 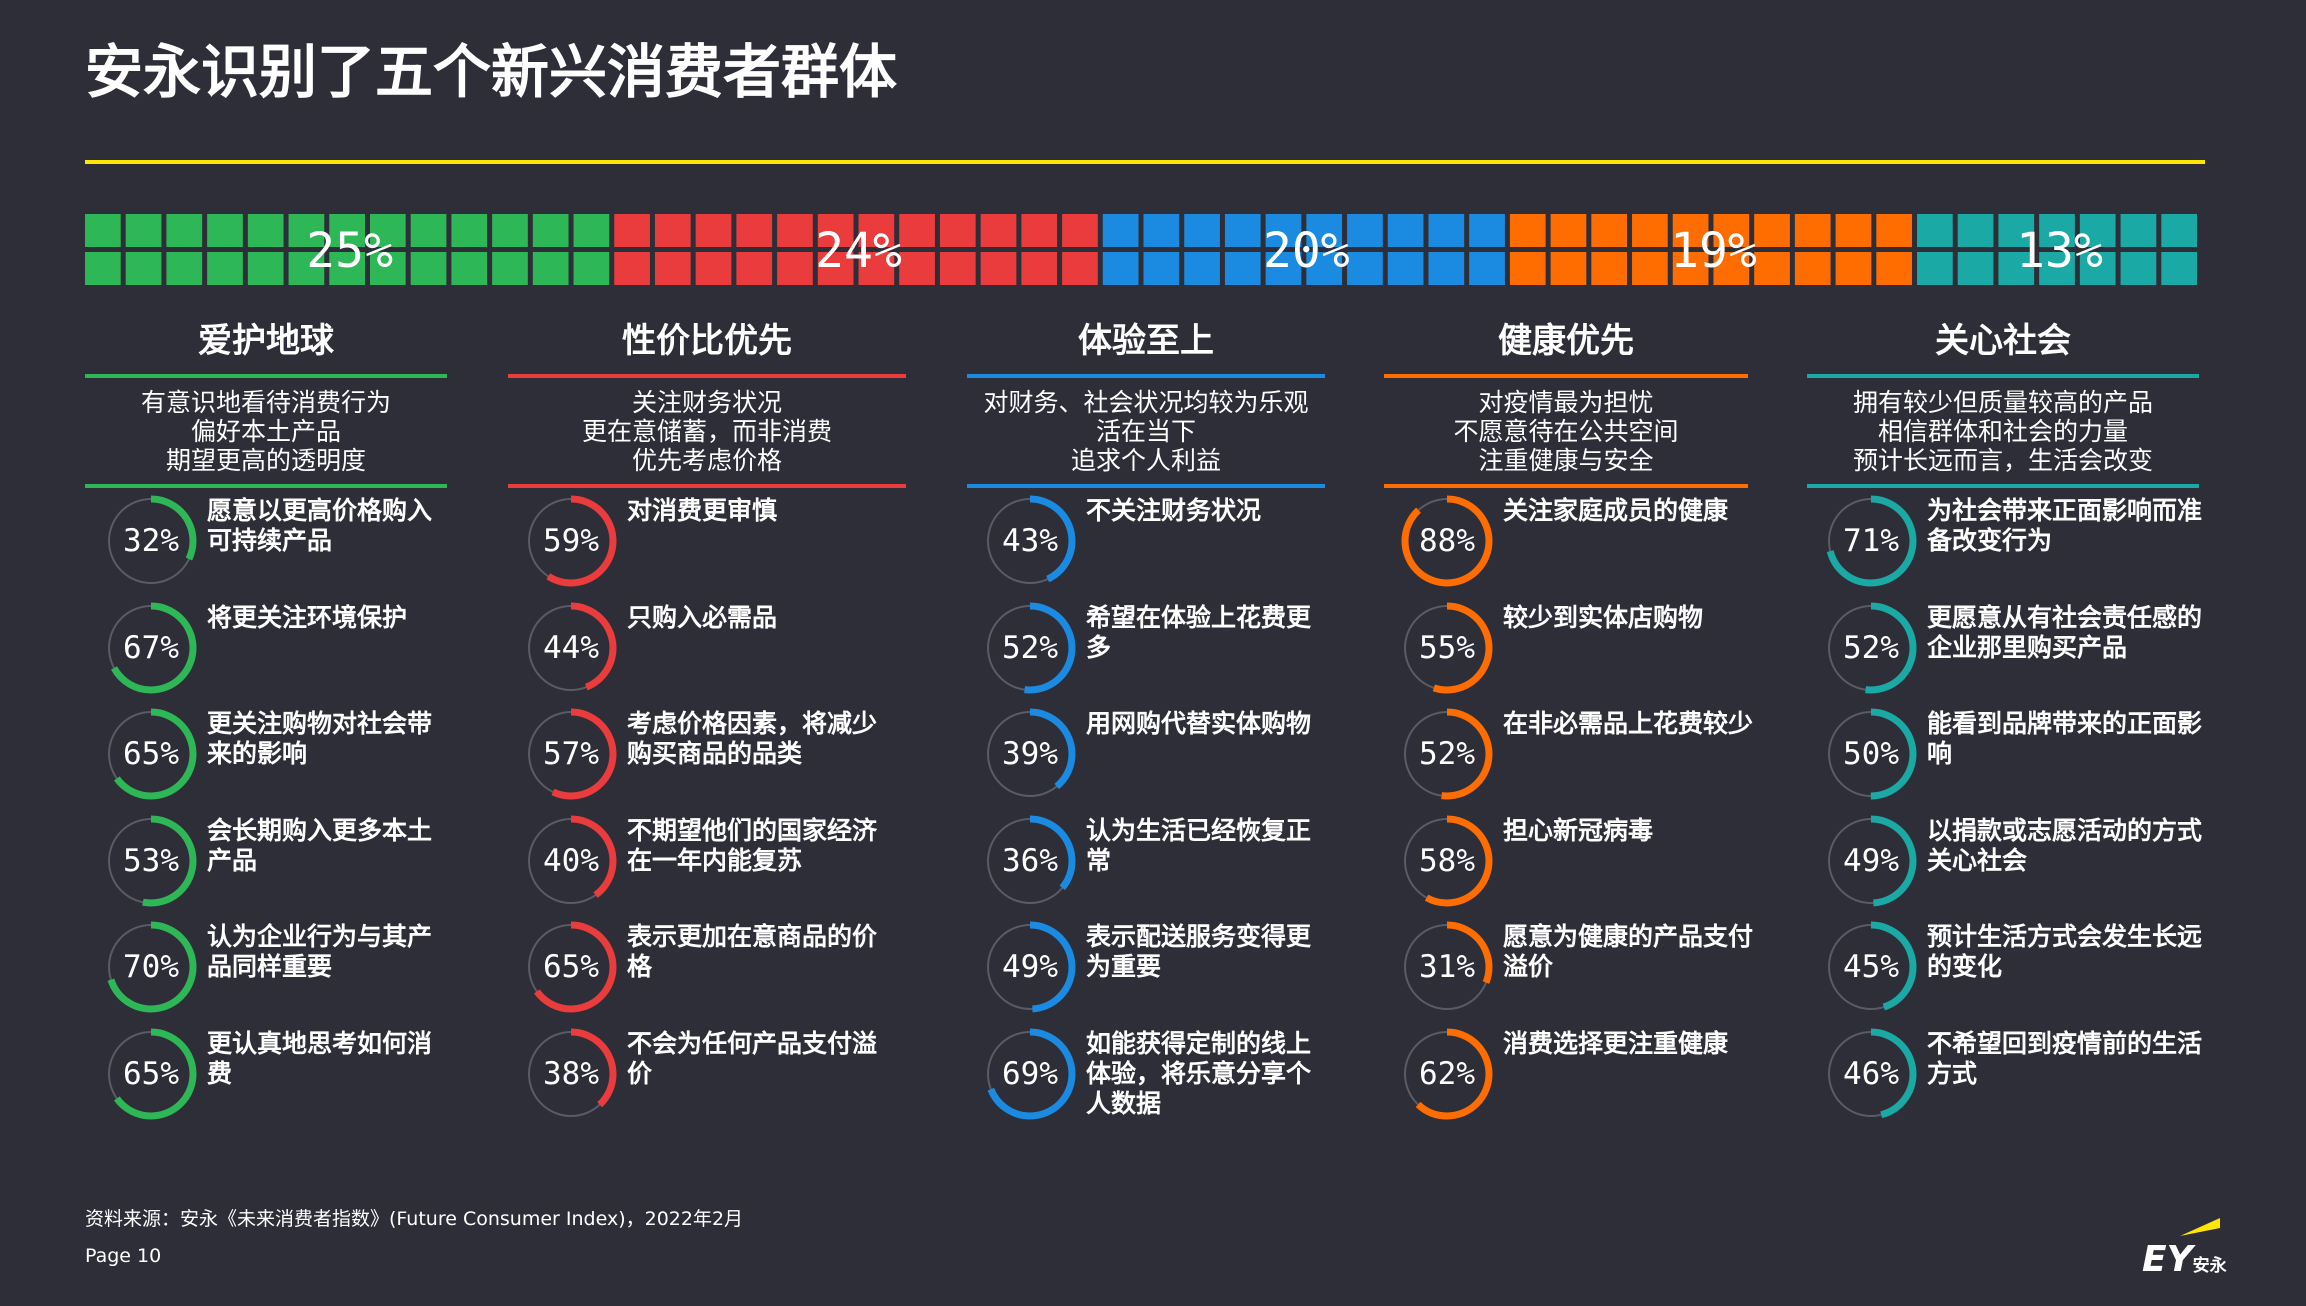 I want to click on ey-logo-main: EY, so click(x=2167, y=1259).